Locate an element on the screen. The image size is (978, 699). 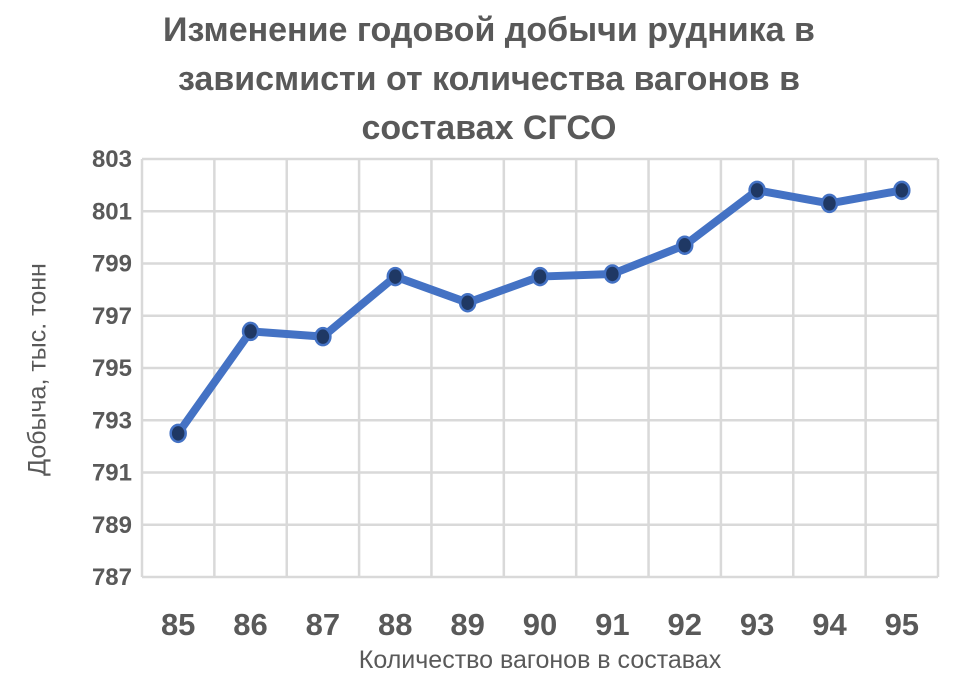
x-tick-label: 88 is located at coordinates (395, 624).